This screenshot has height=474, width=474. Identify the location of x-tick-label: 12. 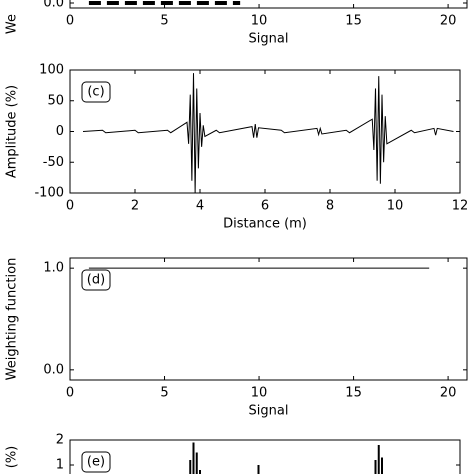
(460, 206).